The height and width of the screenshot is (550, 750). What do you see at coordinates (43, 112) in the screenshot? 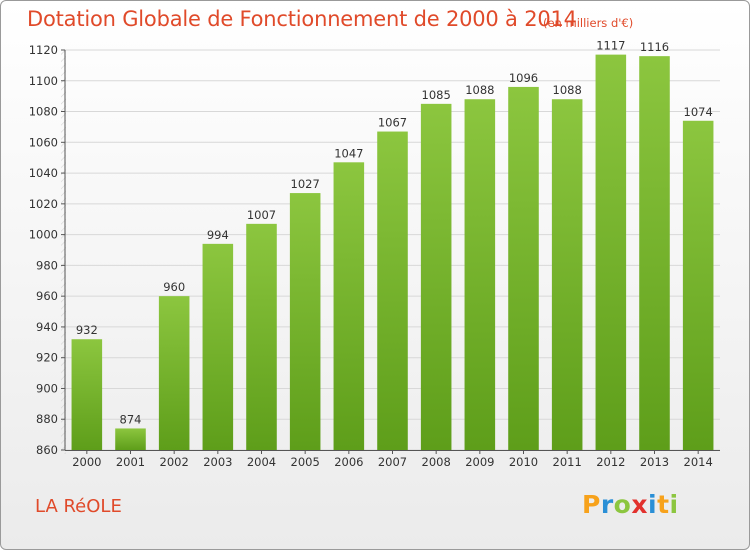
I see `y-tick-label: 1080` at bounding box center [43, 112].